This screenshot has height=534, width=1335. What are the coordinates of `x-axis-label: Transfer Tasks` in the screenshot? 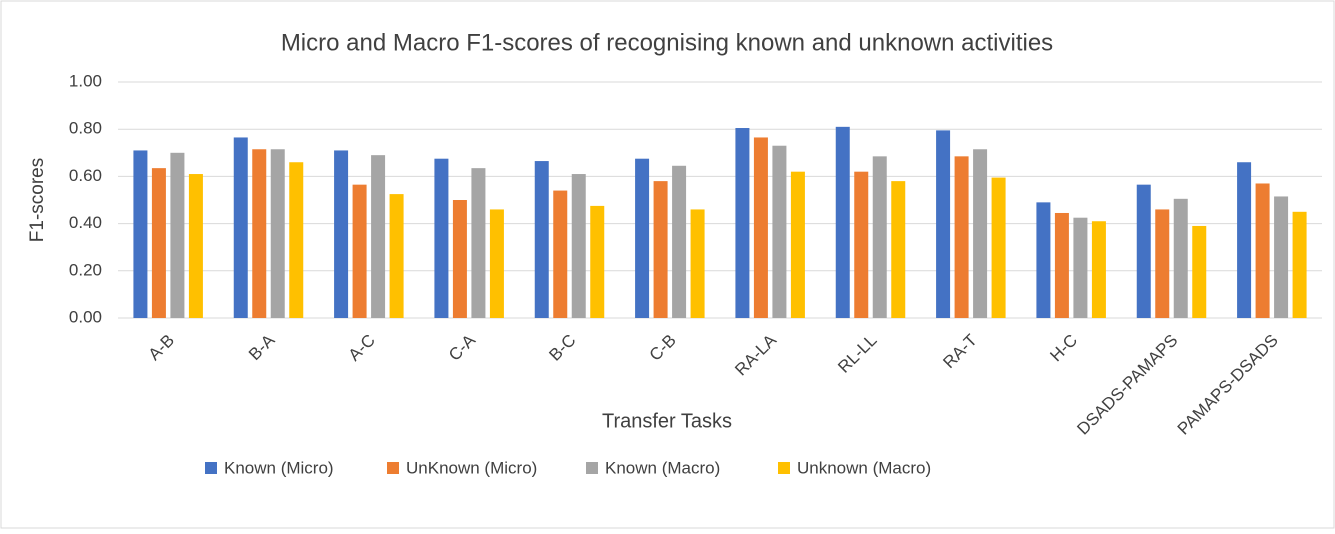 It's located at (667, 421).